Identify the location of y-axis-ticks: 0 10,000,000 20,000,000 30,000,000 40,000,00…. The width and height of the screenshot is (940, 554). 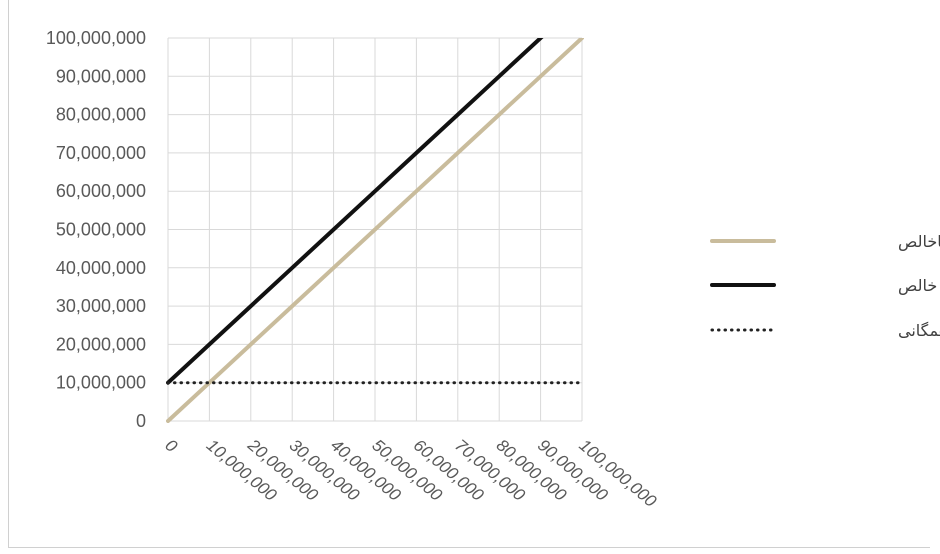
(96, 229).